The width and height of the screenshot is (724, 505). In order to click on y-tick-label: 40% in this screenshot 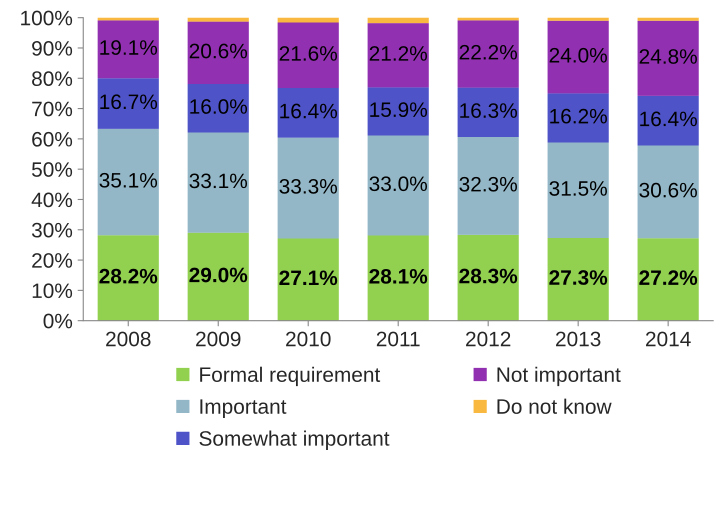, I will do `click(52, 200)`.